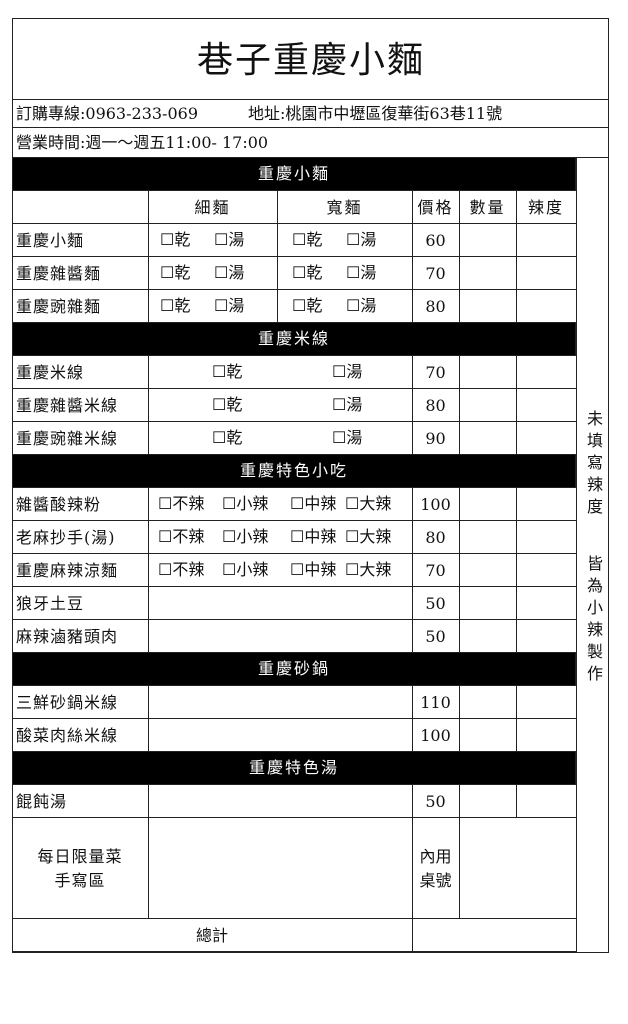 The height and width of the screenshot is (1024, 628). What do you see at coordinates (487, 207) in the screenshot?
I see `column-header: 數量` at bounding box center [487, 207].